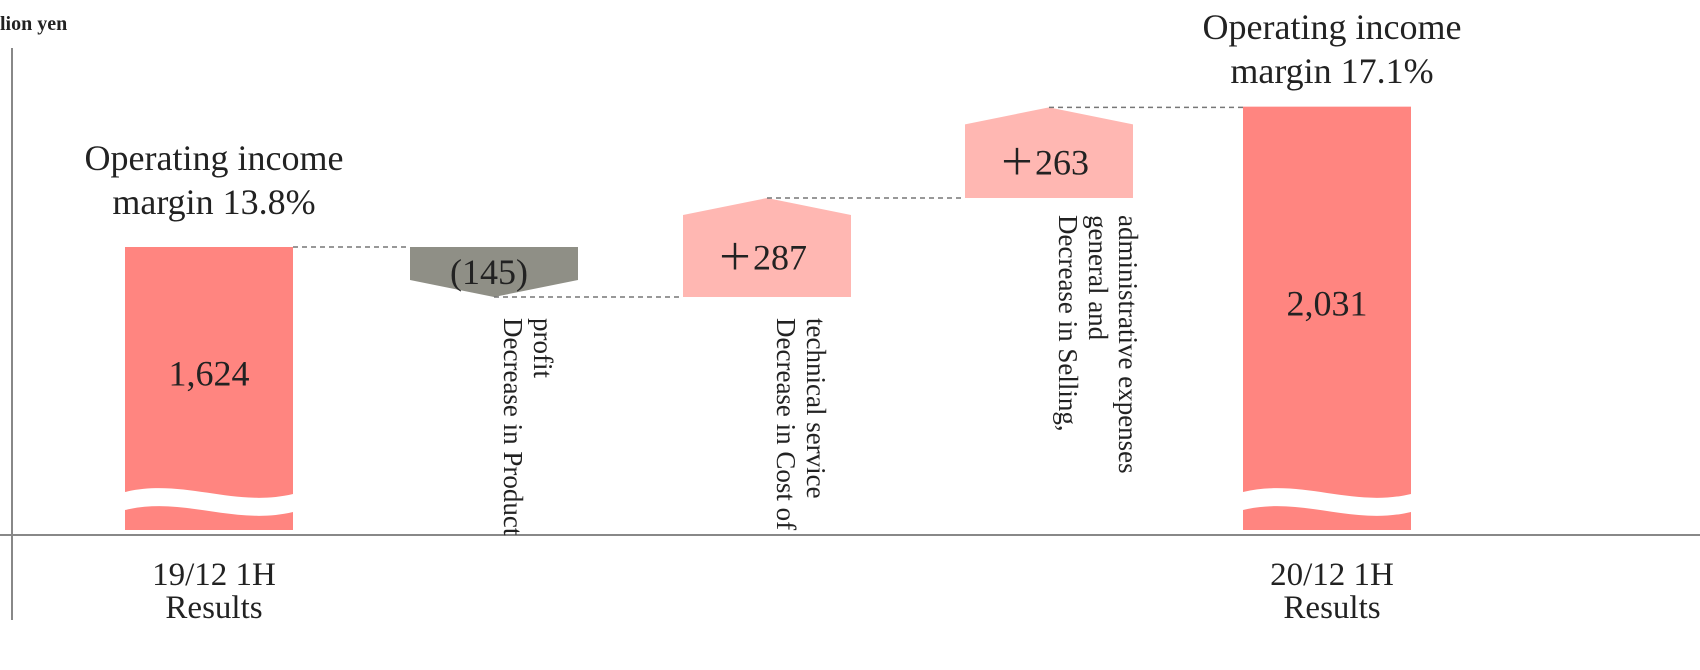 This screenshot has width=1700, height=670. What do you see at coordinates (214, 158) in the screenshot?
I see `margin-note-0-0: Operating income` at bounding box center [214, 158].